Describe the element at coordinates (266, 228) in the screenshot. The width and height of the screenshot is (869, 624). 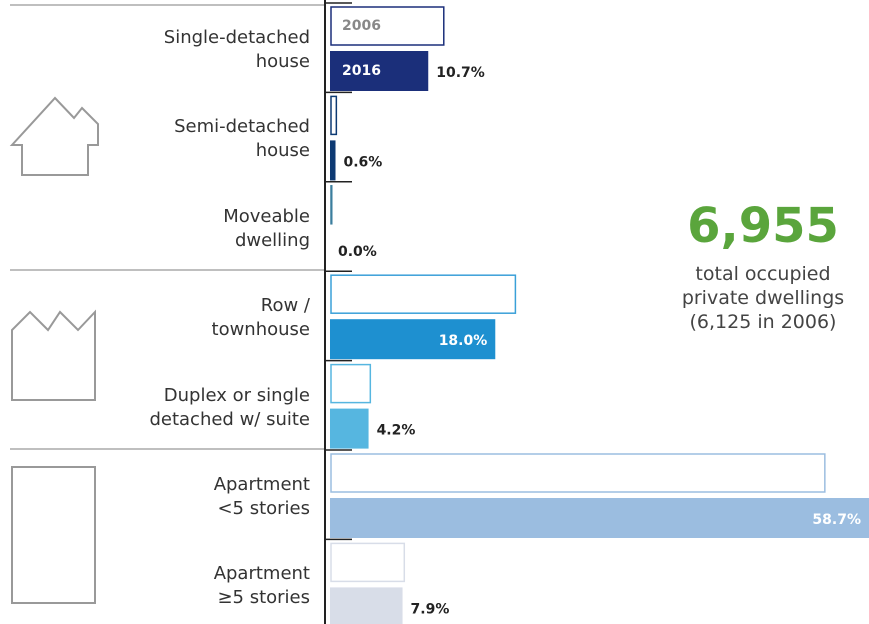
I see `category-label: Moveable dwelling` at that location.